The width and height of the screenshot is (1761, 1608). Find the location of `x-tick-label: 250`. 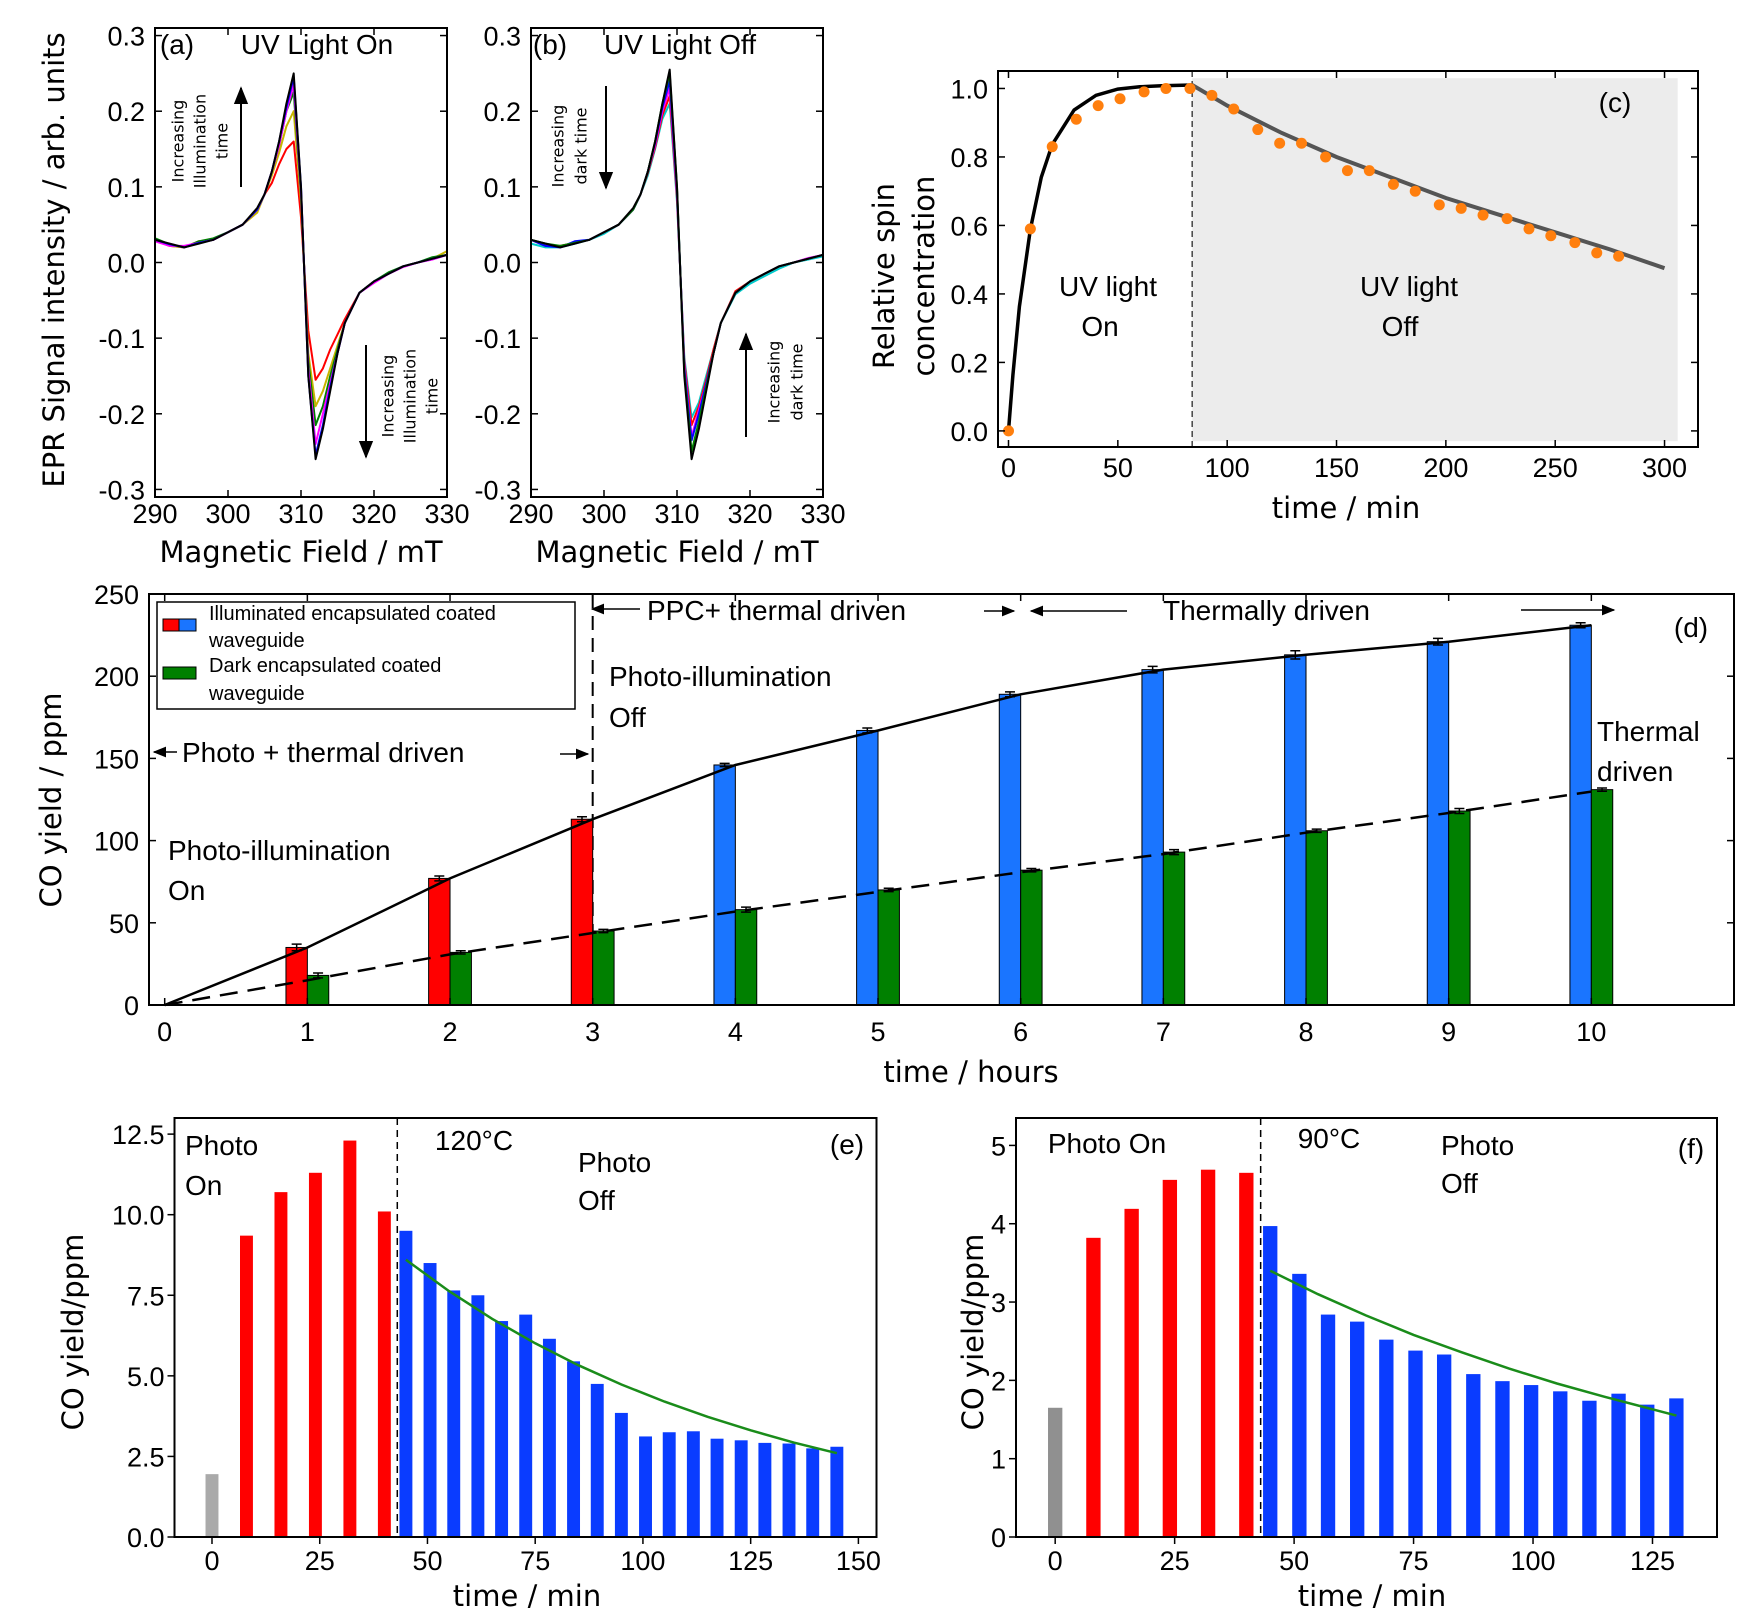

x-tick-label: 250 is located at coordinates (1555, 468).